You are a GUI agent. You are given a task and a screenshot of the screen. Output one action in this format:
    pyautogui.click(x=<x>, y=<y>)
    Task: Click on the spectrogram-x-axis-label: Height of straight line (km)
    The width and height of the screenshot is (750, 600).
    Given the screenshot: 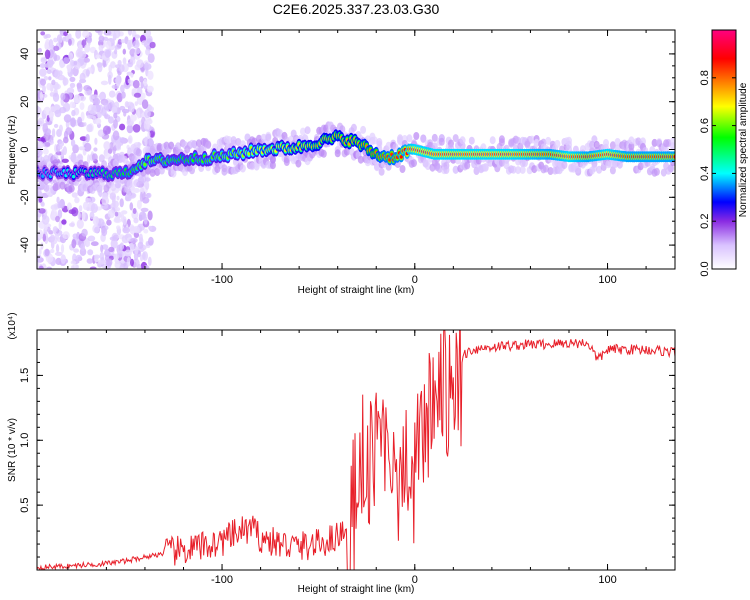 What is the action you would take?
    pyautogui.click(x=356, y=290)
    